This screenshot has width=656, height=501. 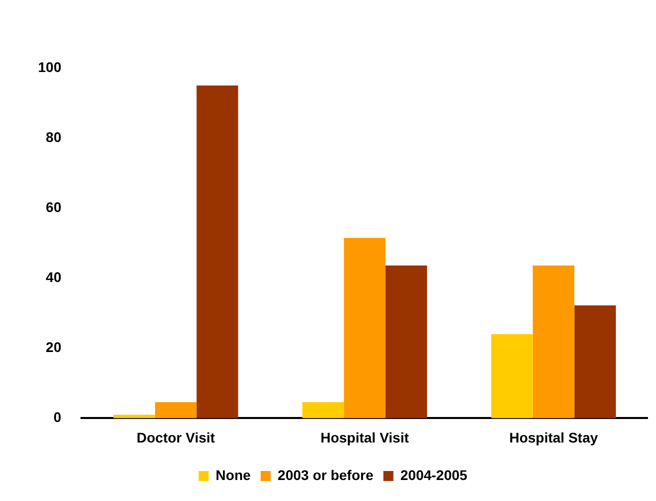 I want to click on y-tick-label: 0, so click(x=58, y=417).